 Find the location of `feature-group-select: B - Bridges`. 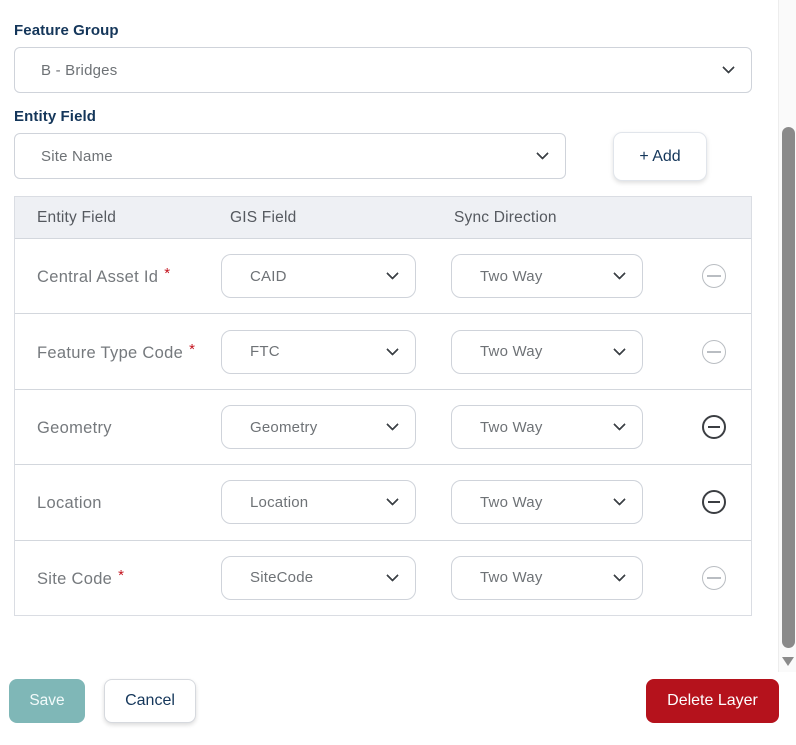

feature-group-select: B - Bridges is located at coordinates (383, 70).